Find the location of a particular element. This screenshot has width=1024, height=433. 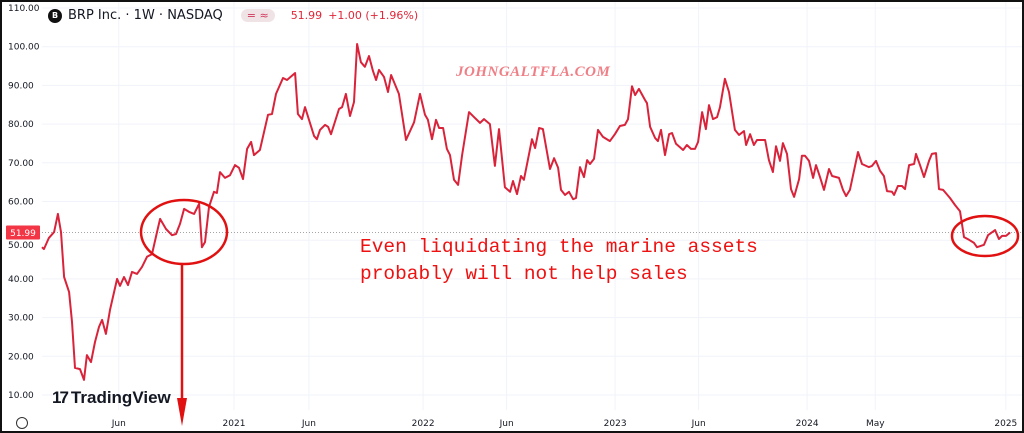

y-tick-label: 10.00 is located at coordinates (21, 396).